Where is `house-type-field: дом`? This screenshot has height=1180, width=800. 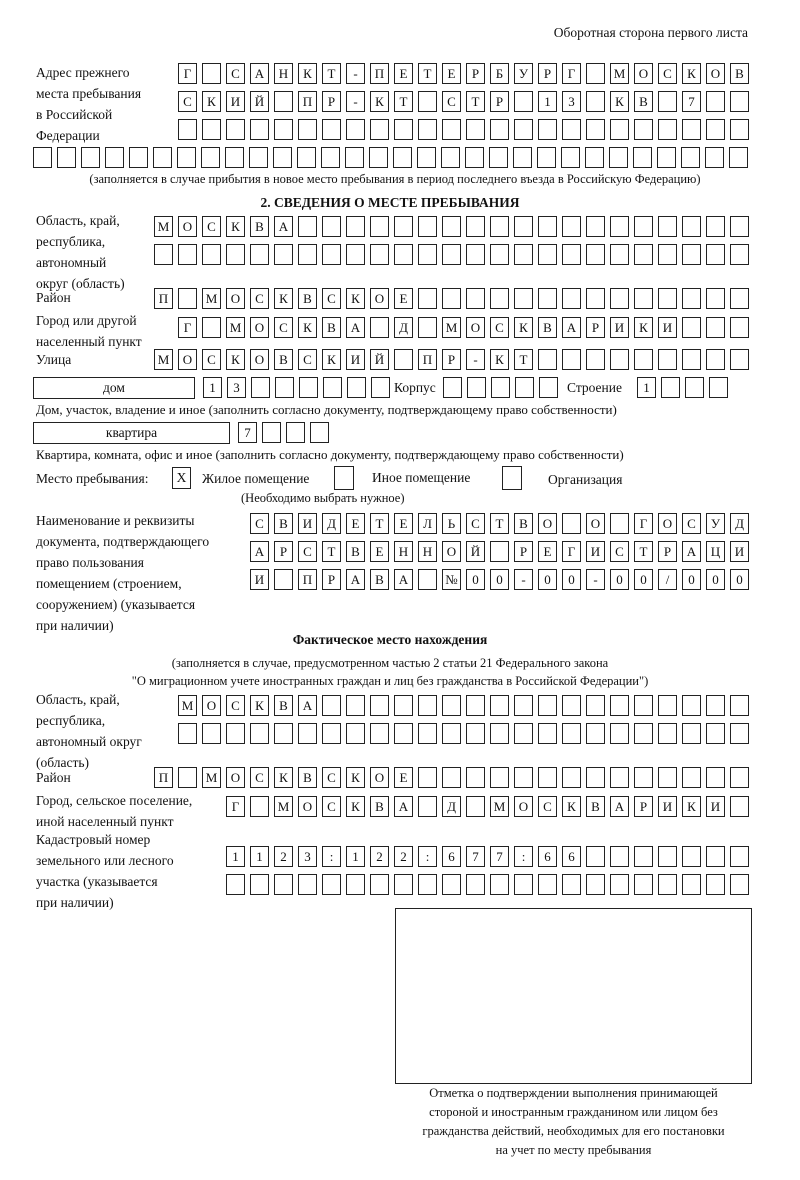 house-type-field: дом is located at coordinates (114, 388).